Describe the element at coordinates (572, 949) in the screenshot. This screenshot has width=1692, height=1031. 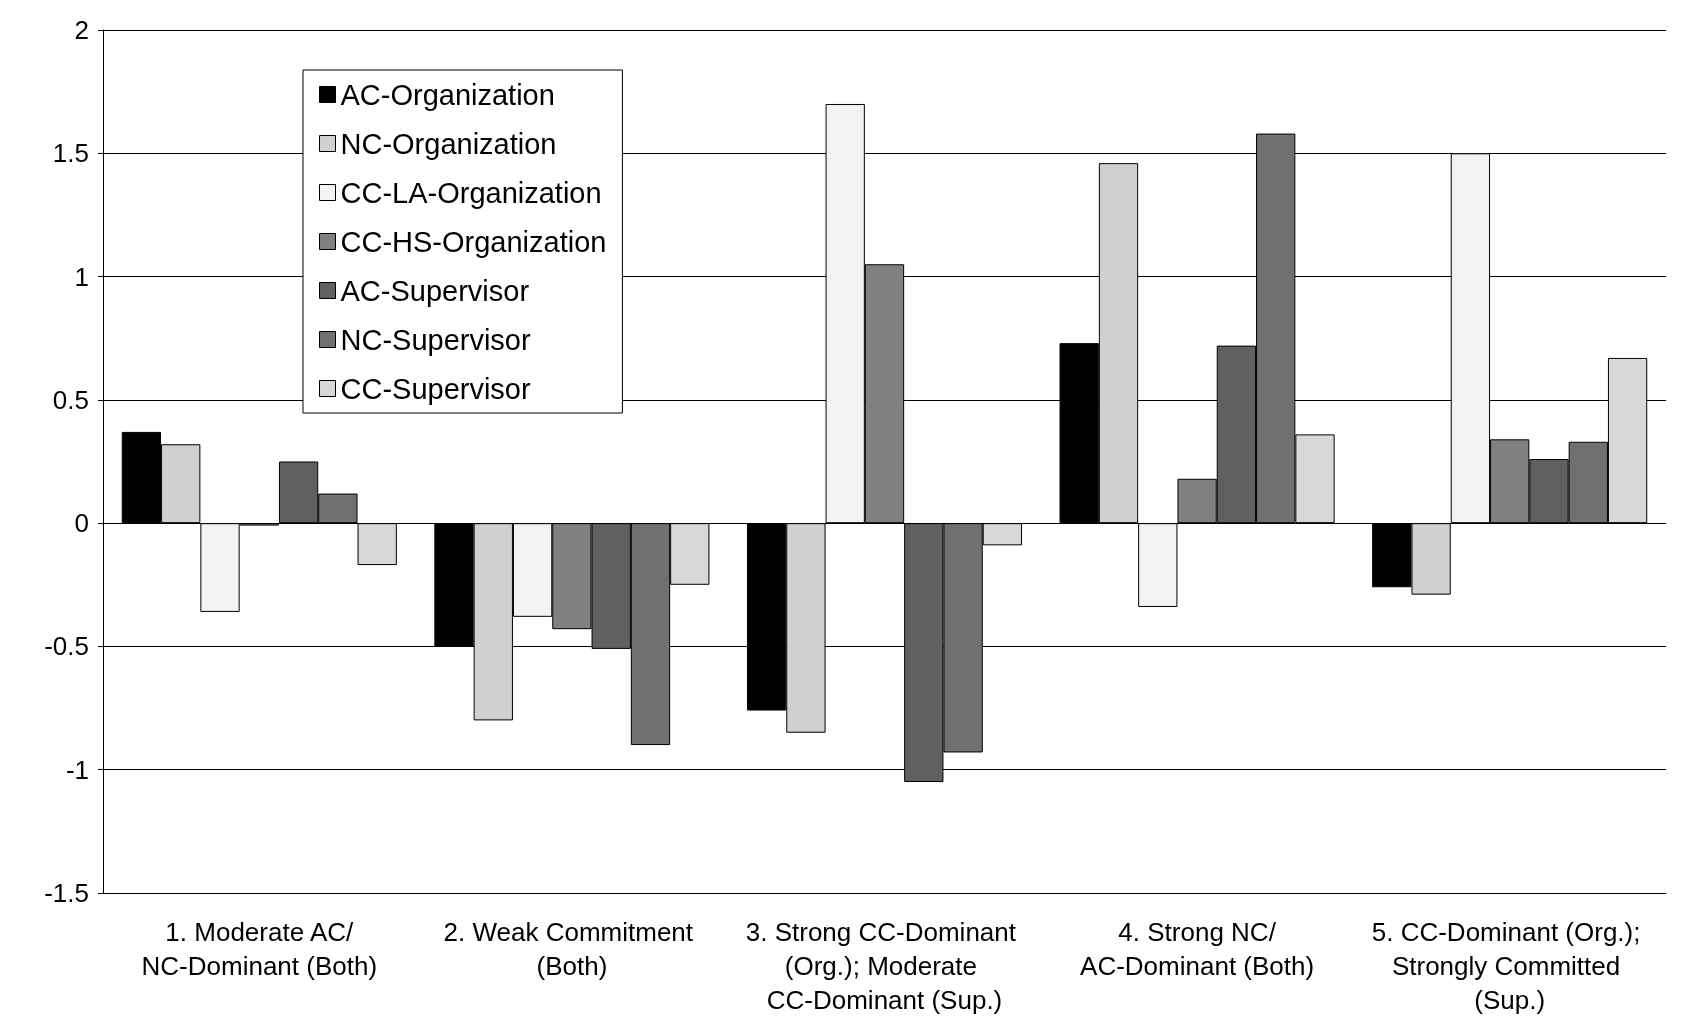
I see `x-tick-label: 2. Weak Commitment (Both)` at that location.